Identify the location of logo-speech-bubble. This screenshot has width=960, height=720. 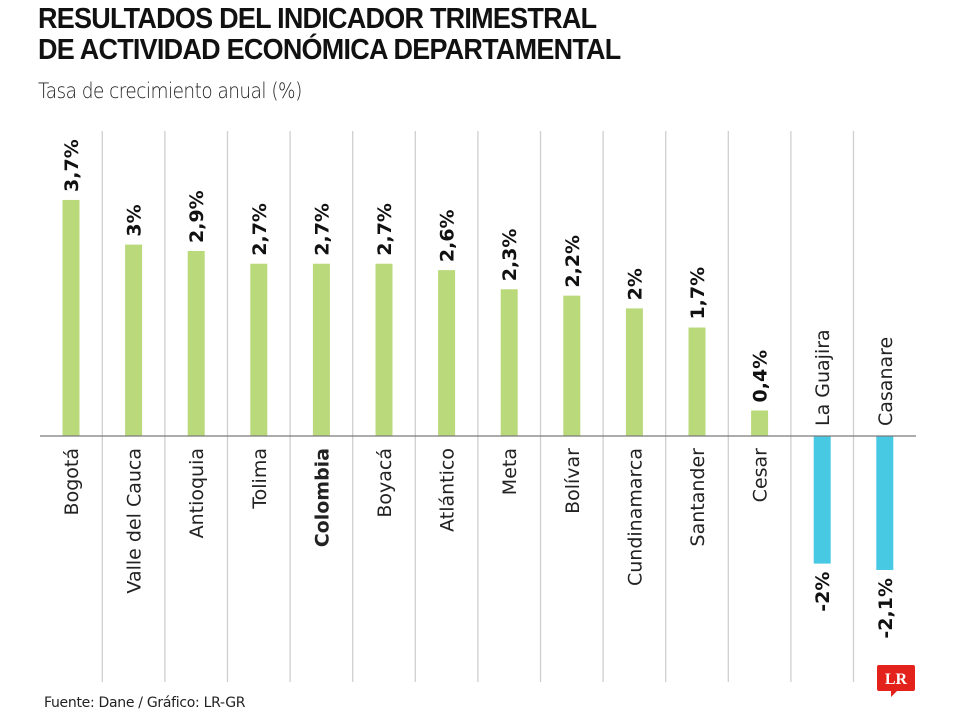
(896, 681).